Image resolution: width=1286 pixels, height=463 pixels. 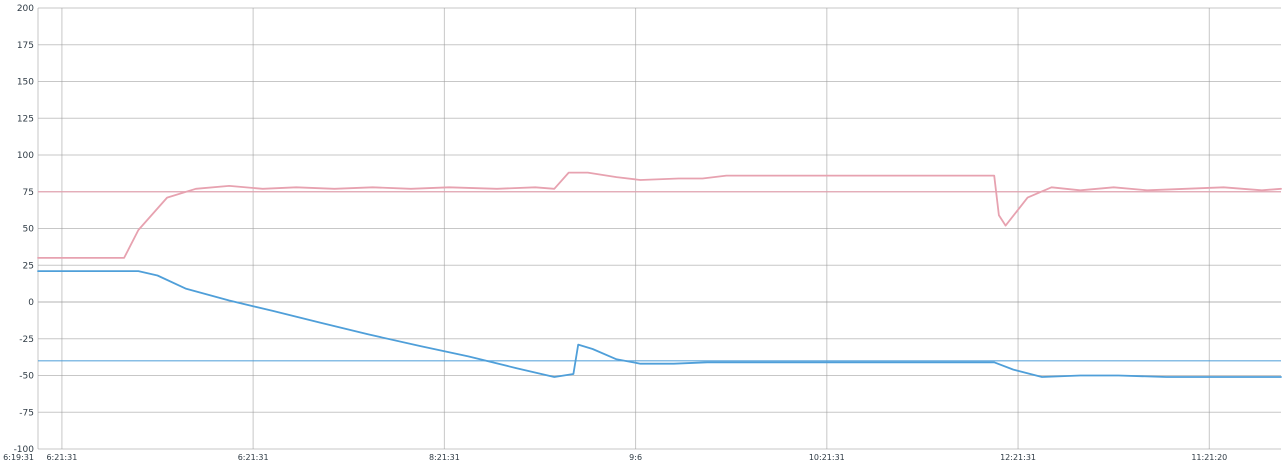 What do you see at coordinates (635, 457) in the screenshot?
I see `x-tick-label: 9:6` at bounding box center [635, 457].